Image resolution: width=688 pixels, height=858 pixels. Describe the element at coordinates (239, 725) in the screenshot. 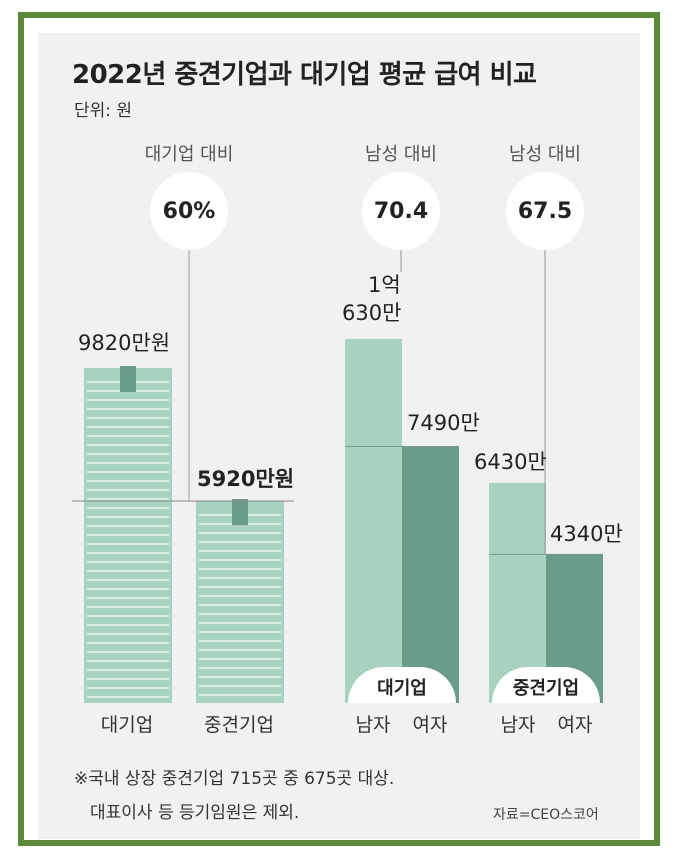

I see `x-label-mid: 중견기업` at that location.